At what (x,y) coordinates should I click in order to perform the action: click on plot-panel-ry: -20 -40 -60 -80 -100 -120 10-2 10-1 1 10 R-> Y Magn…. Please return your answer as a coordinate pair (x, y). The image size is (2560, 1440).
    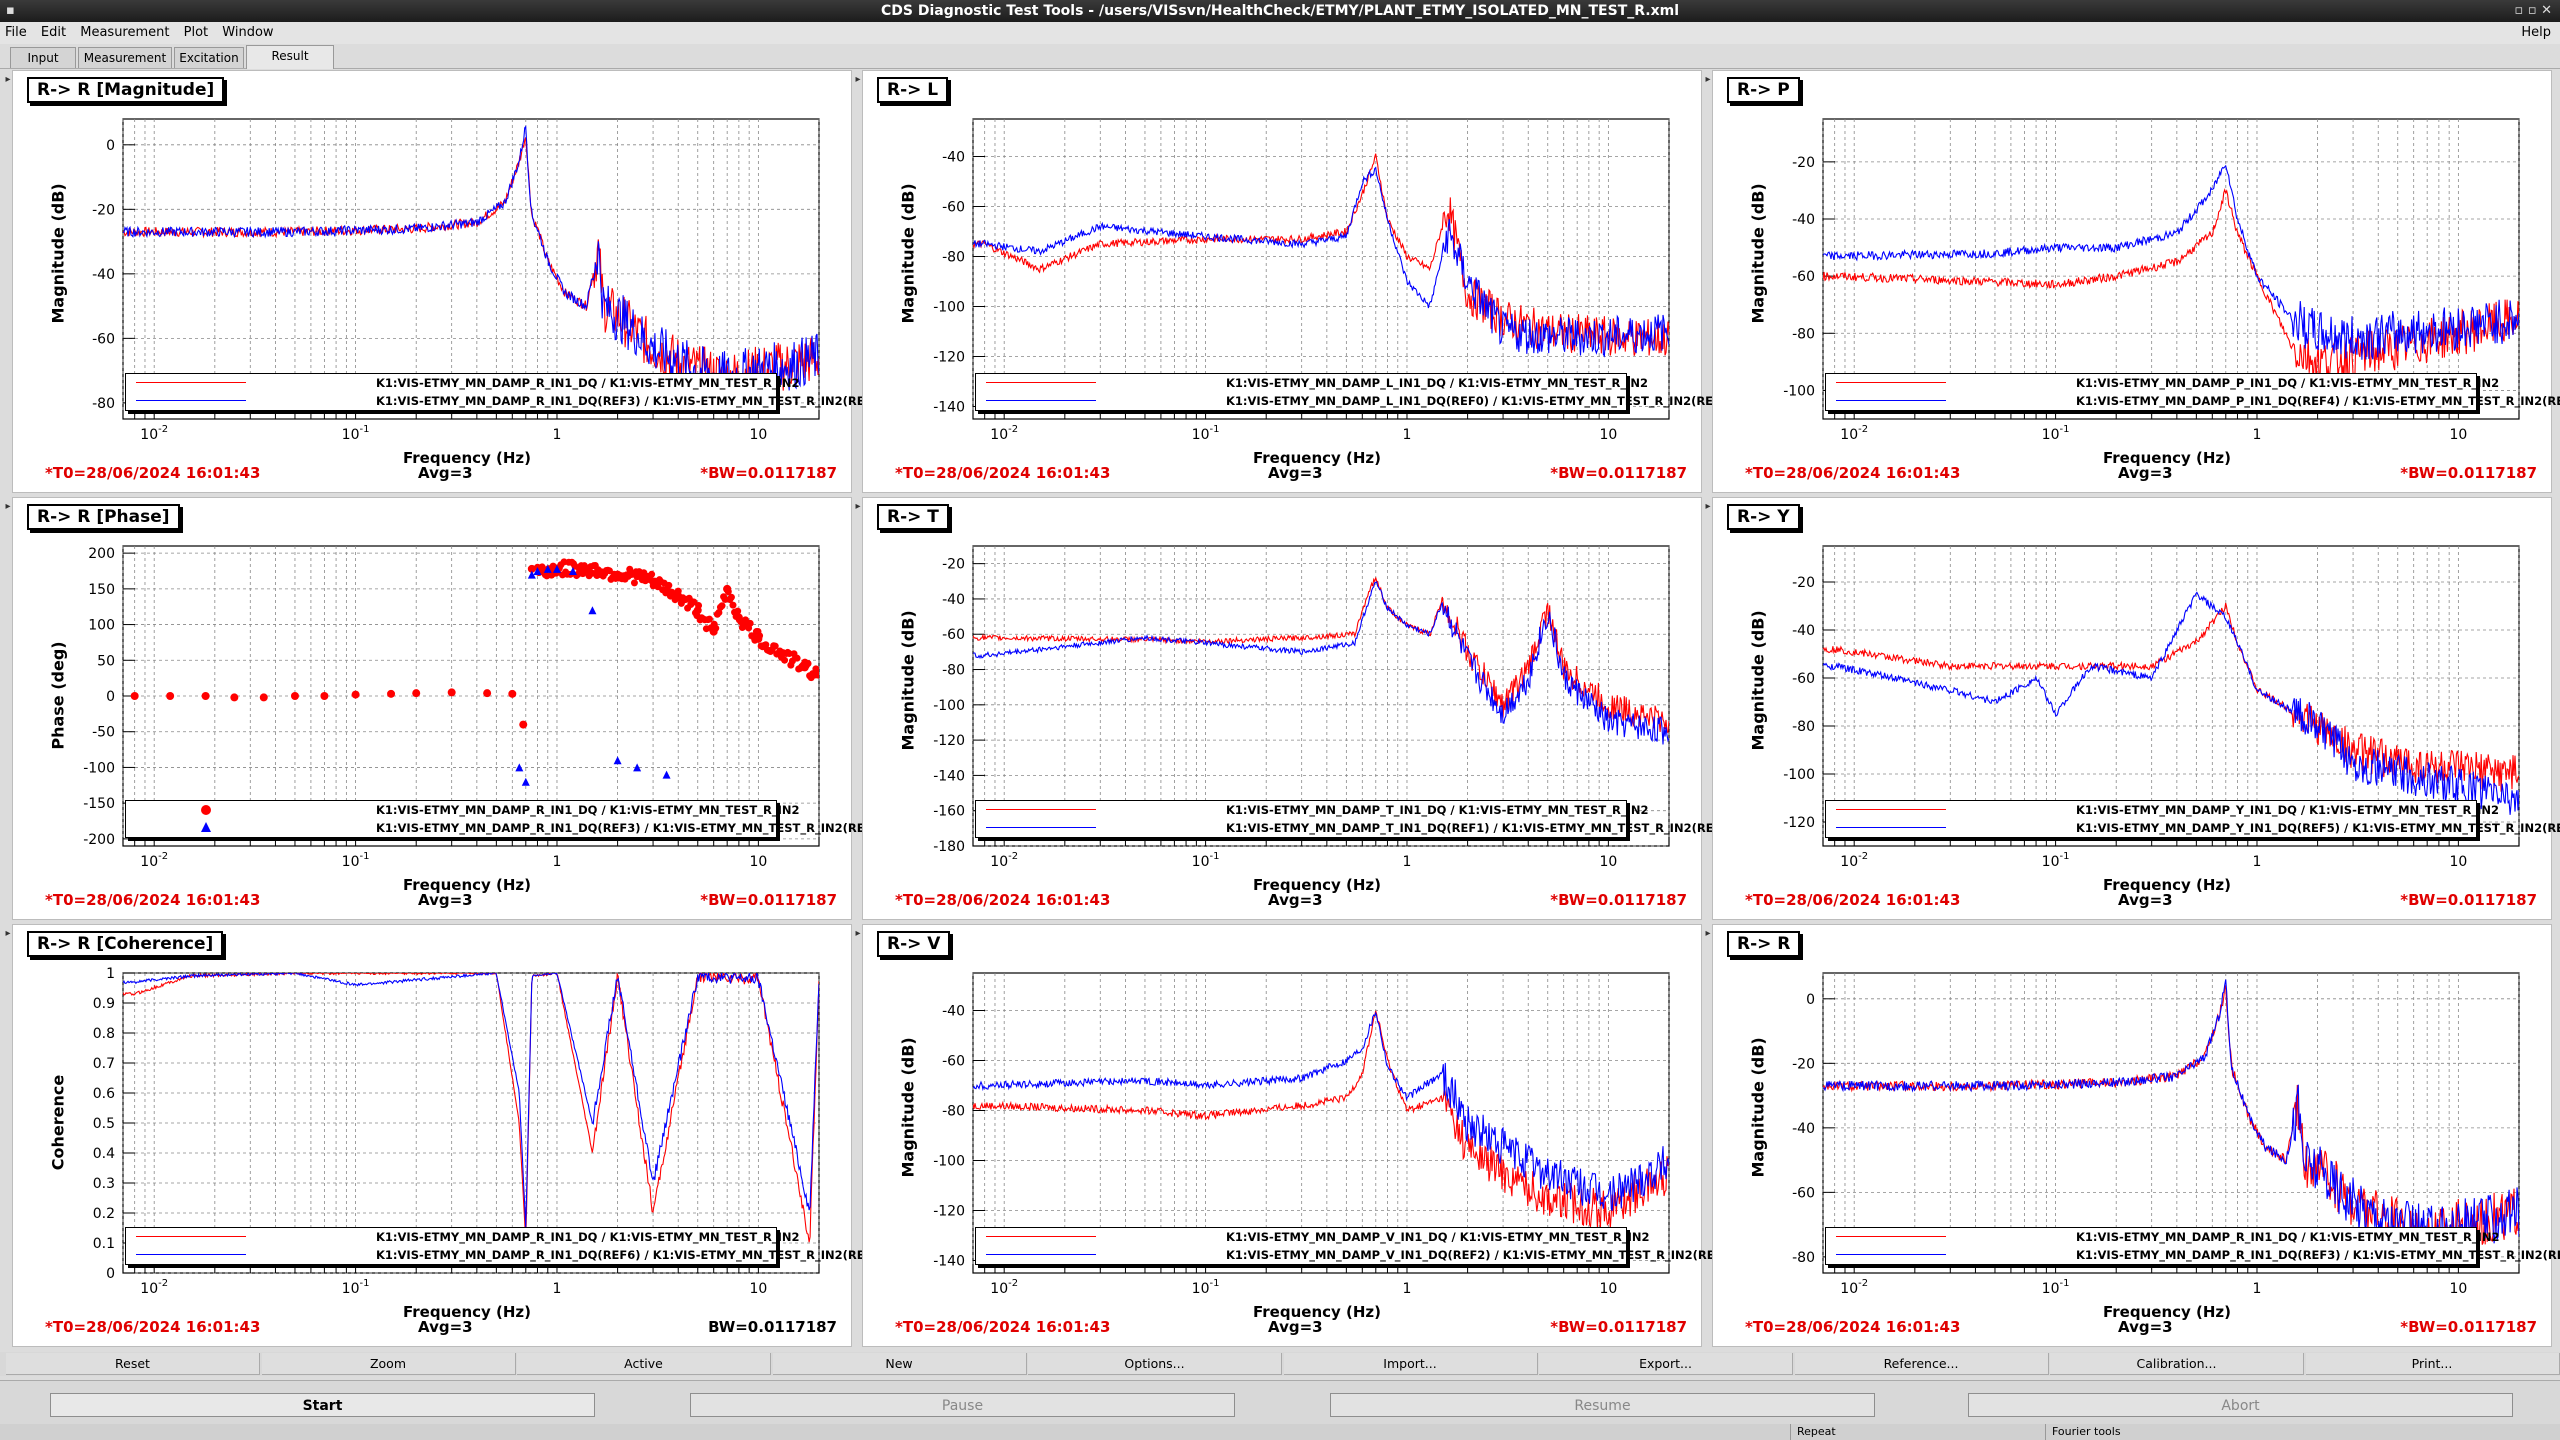
    Looking at the image, I should click on (2136, 708).